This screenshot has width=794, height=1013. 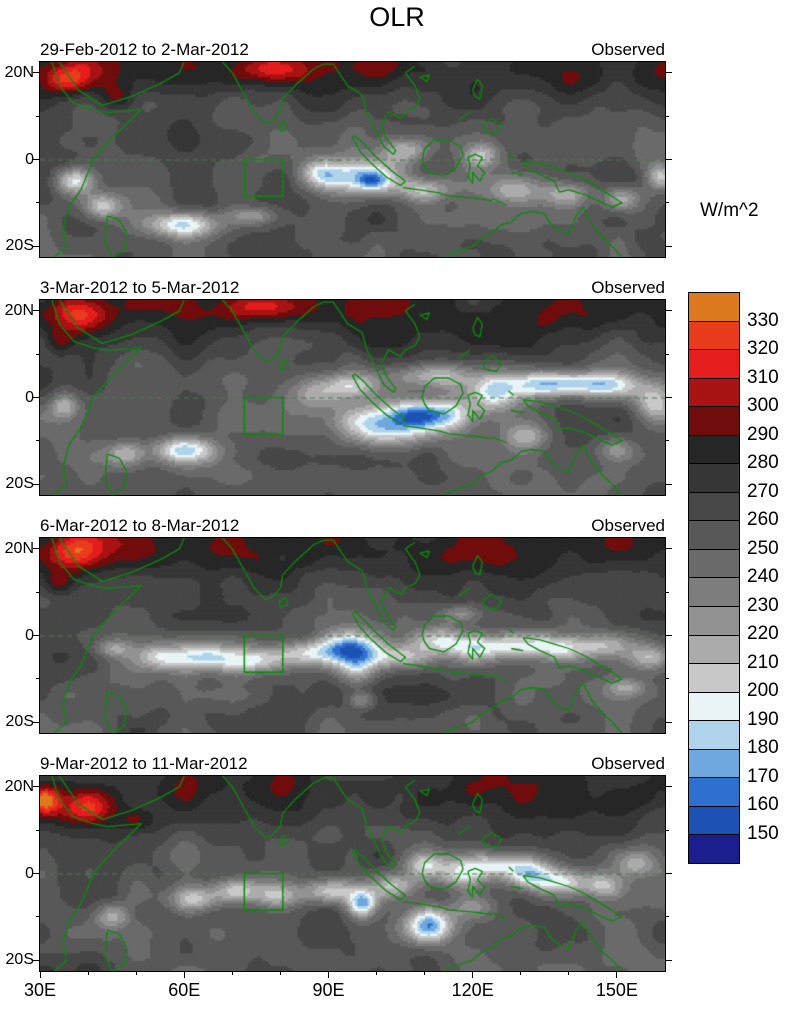 What do you see at coordinates (763, 405) in the screenshot?
I see `colorbar-tick-label: 300` at bounding box center [763, 405].